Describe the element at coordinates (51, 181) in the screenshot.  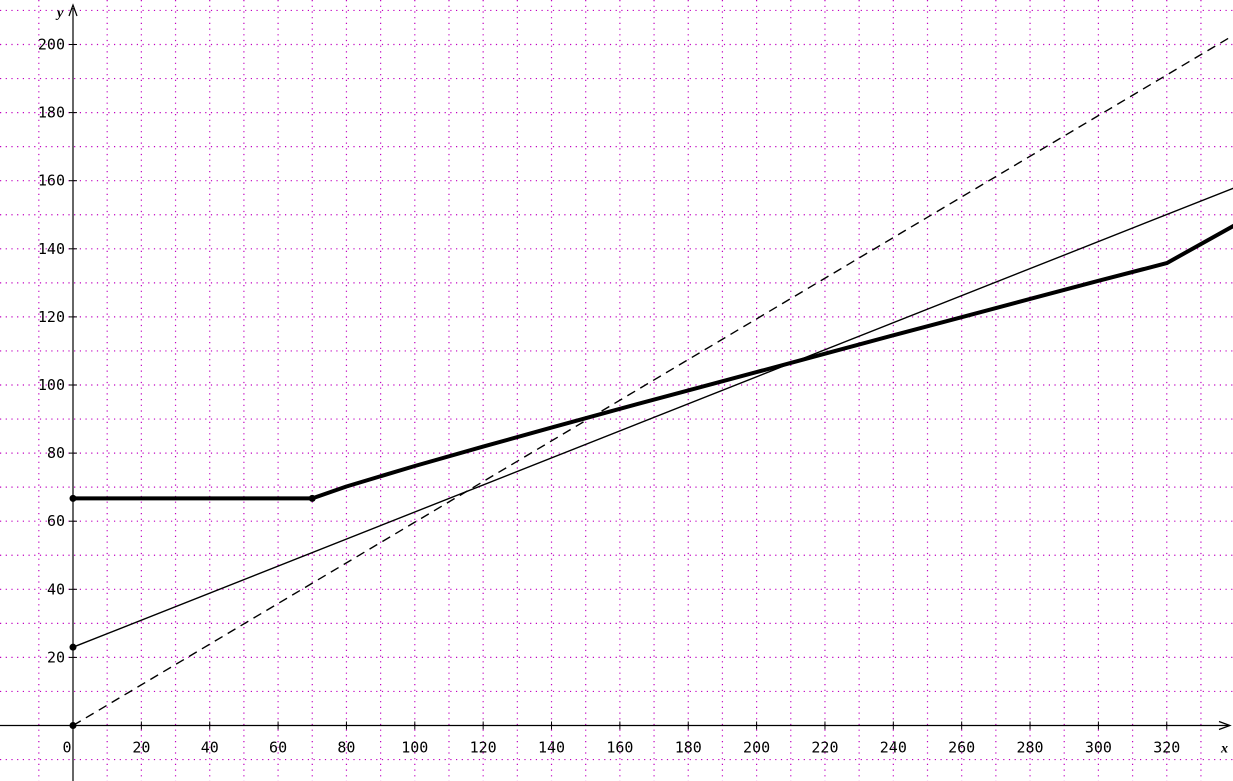
I see `y-tick-label: 160` at that location.